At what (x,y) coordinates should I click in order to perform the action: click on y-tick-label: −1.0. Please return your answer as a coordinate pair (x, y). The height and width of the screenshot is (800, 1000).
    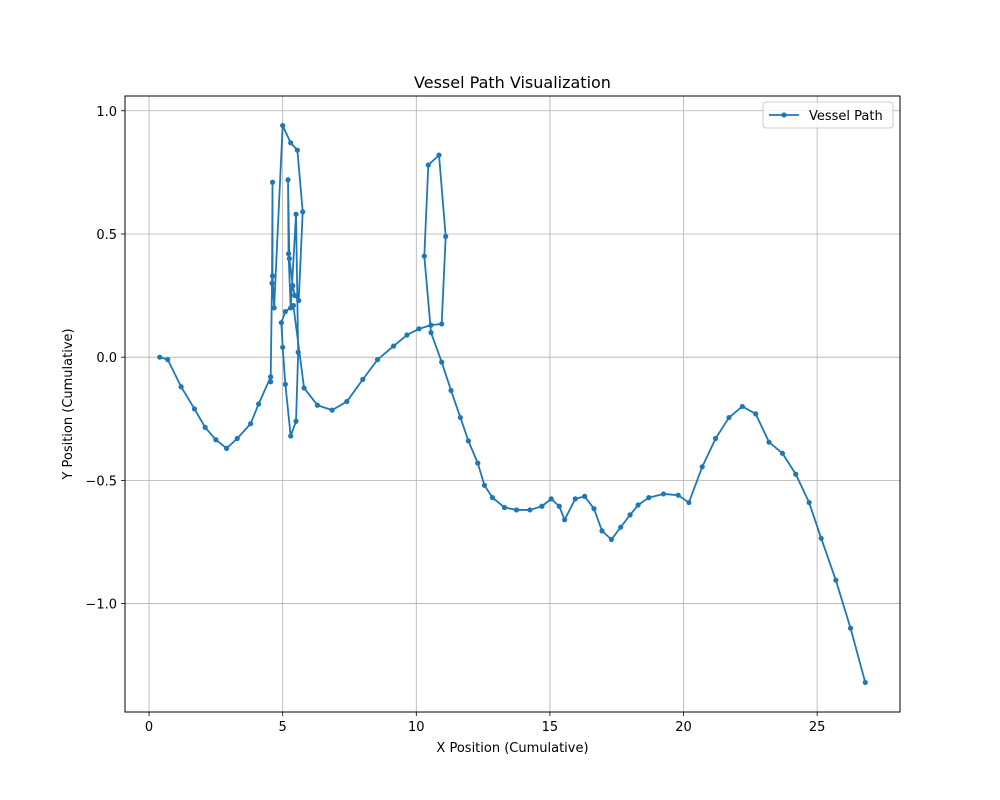
    Looking at the image, I should click on (101, 605).